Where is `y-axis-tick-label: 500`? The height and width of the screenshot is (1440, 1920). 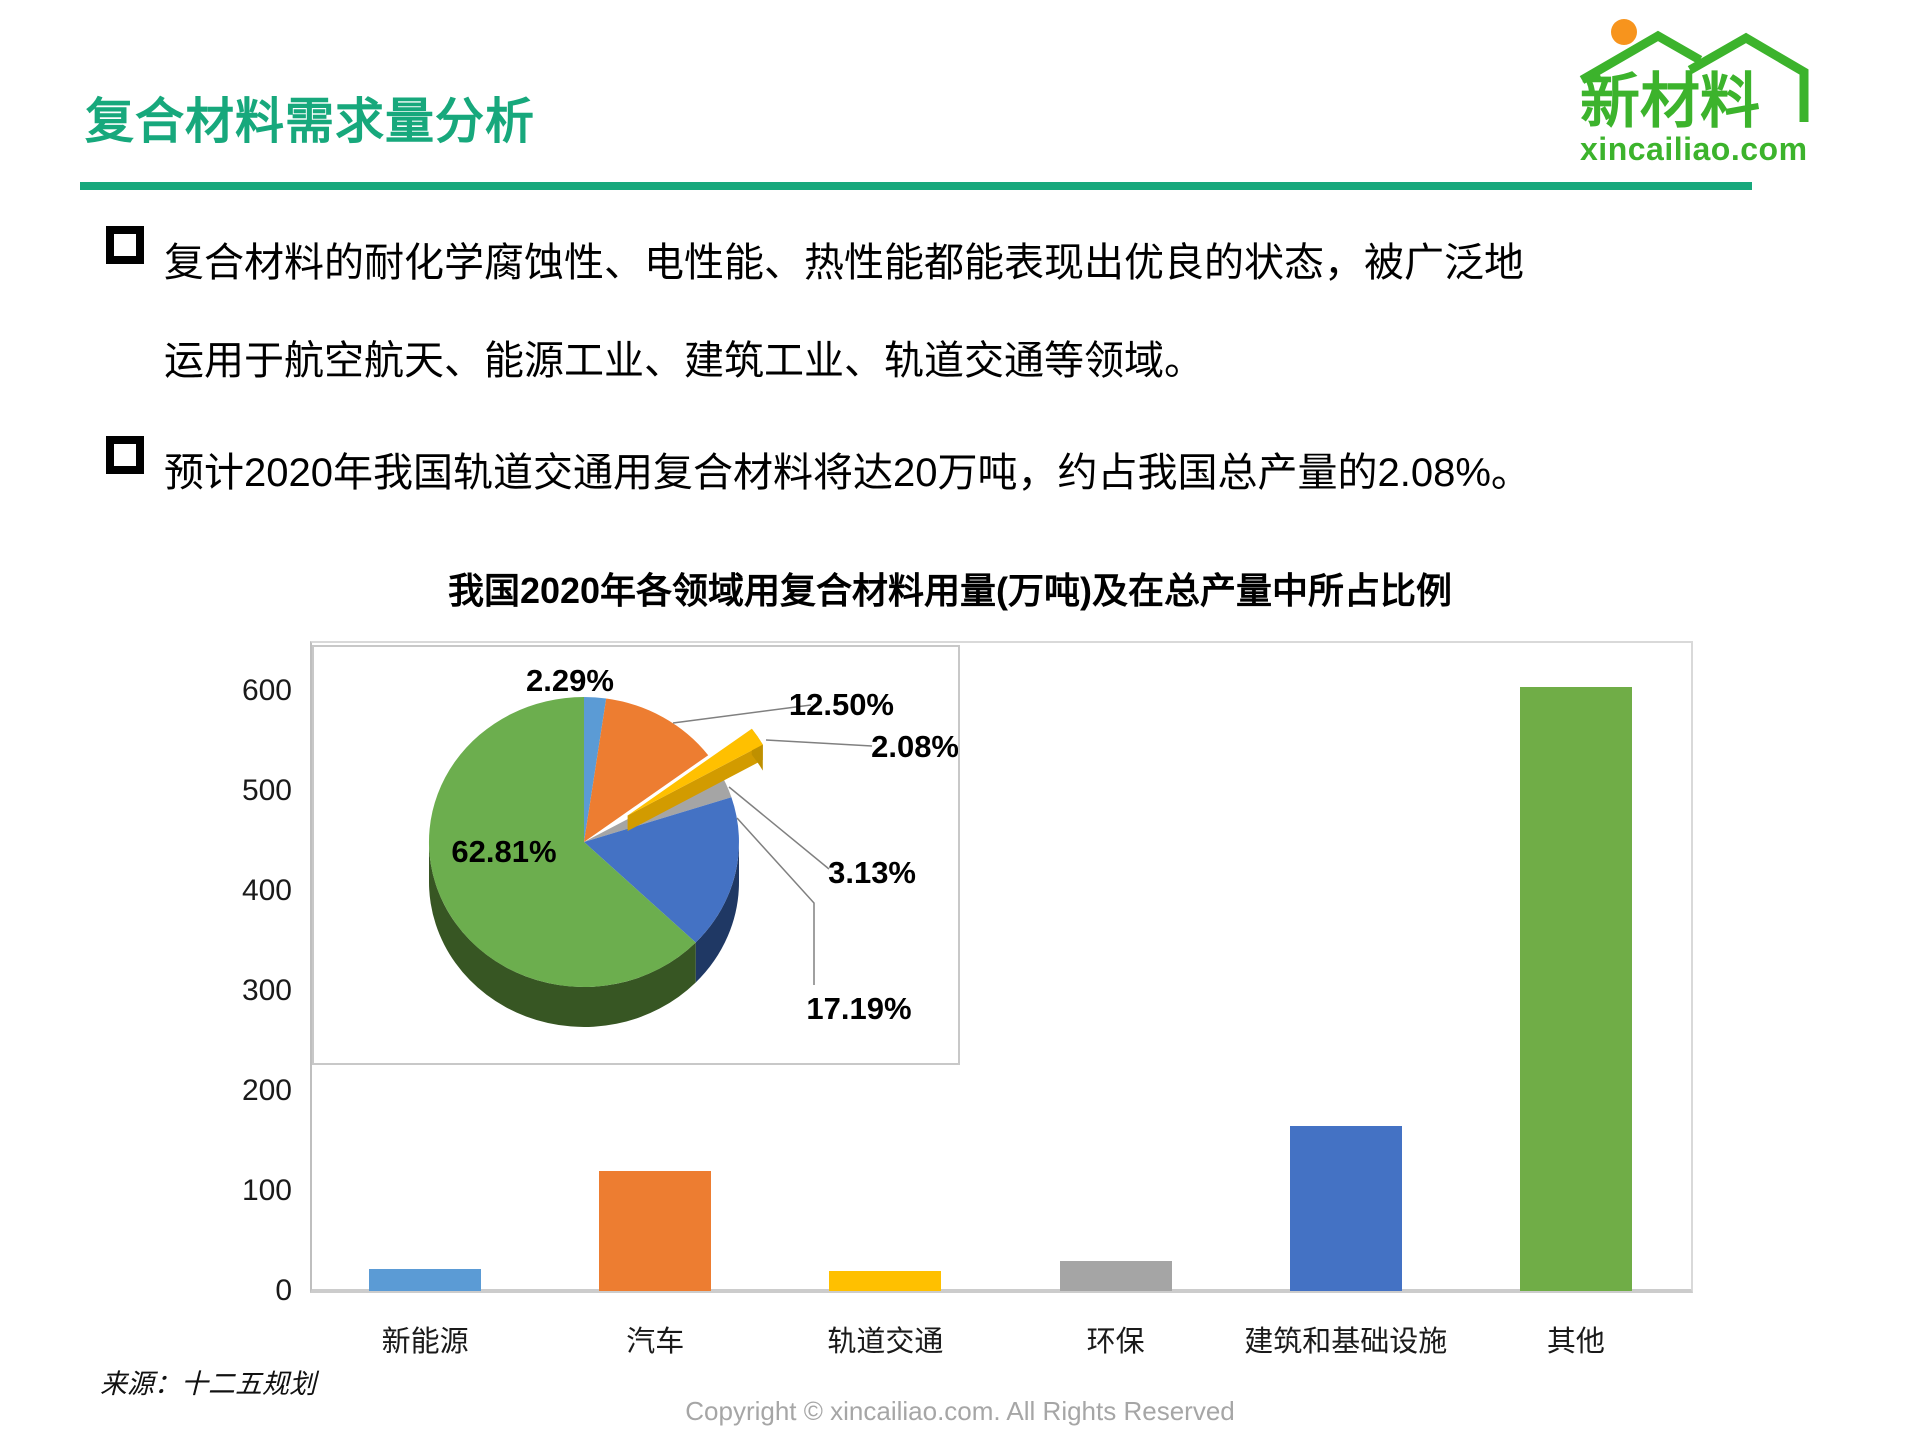
y-axis-tick-label: 500 is located at coordinates (266, 790).